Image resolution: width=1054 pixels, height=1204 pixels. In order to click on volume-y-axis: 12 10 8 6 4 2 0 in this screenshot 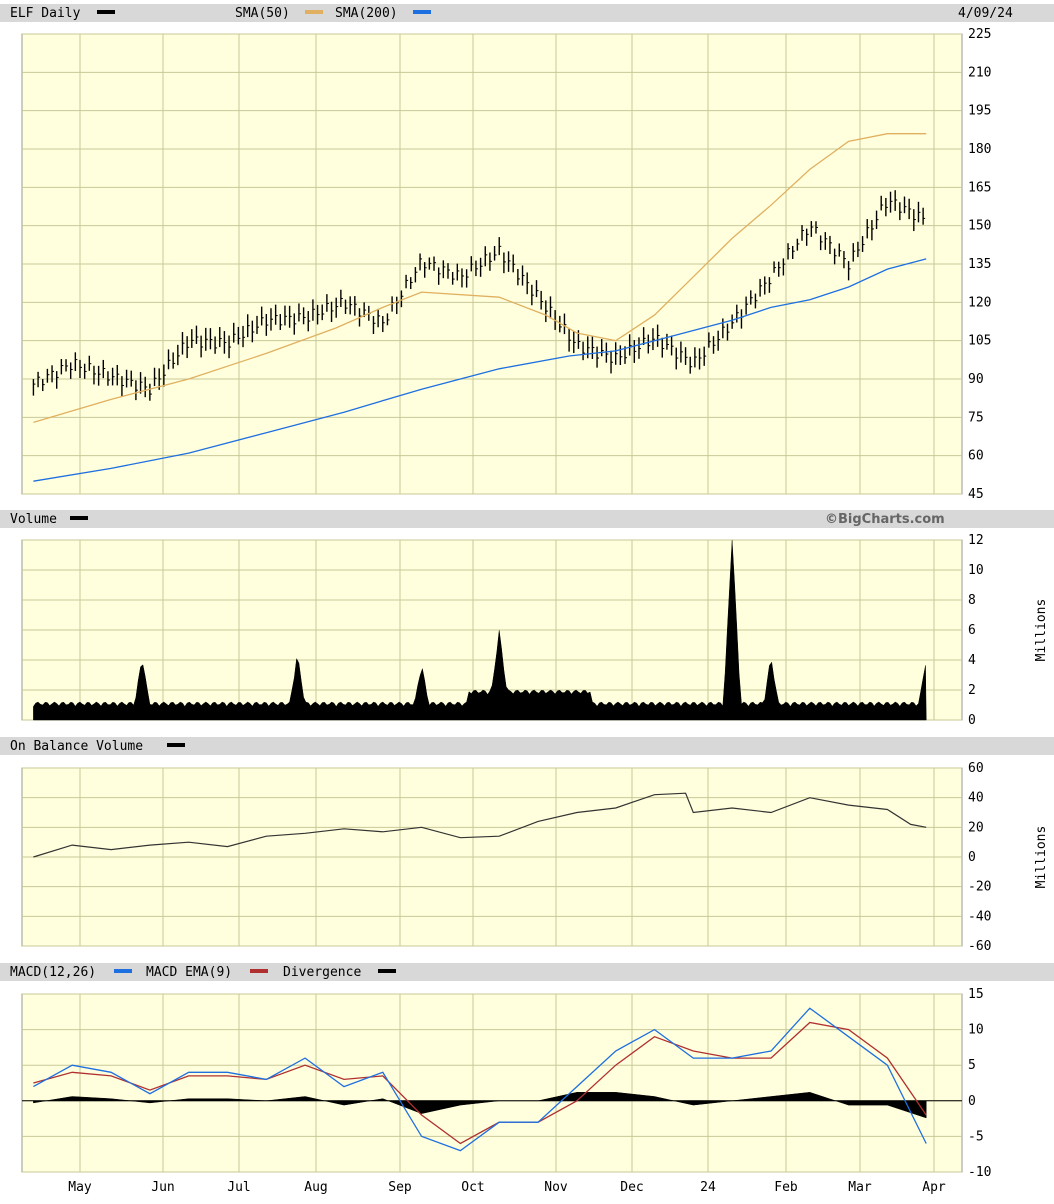, I will do `click(976, 630)`.